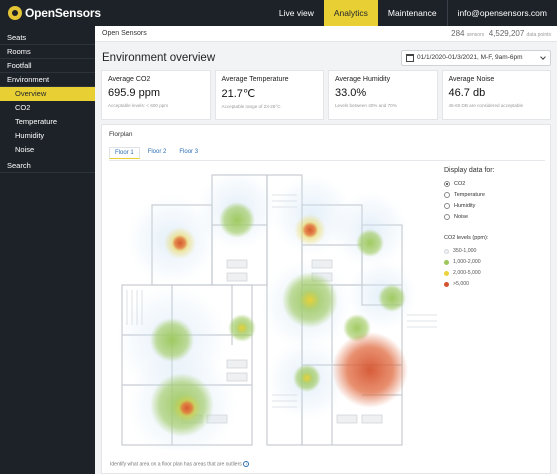 Image resolution: width=557 pixels, height=474 pixels. Describe the element at coordinates (538, 35) in the screenshot. I see `datapoints-label: data points` at that location.